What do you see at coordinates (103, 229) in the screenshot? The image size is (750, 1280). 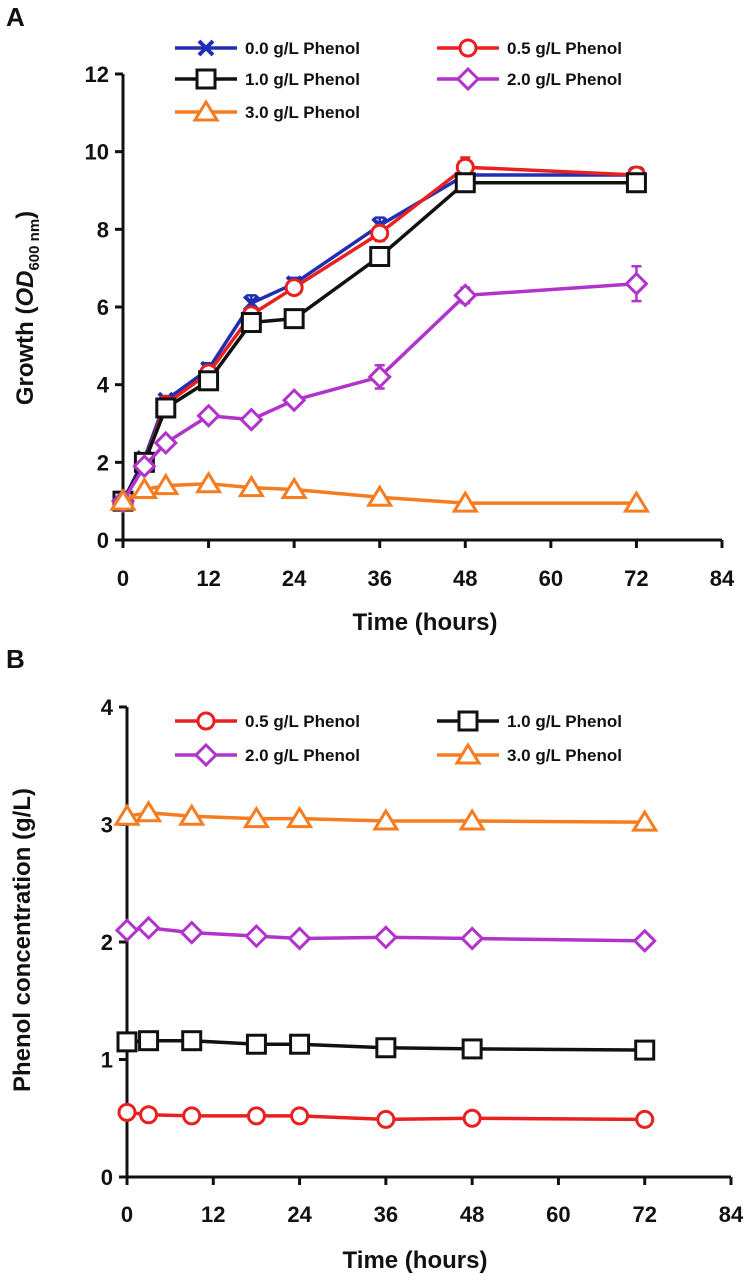 I see `y-tick-label: 8` at bounding box center [103, 229].